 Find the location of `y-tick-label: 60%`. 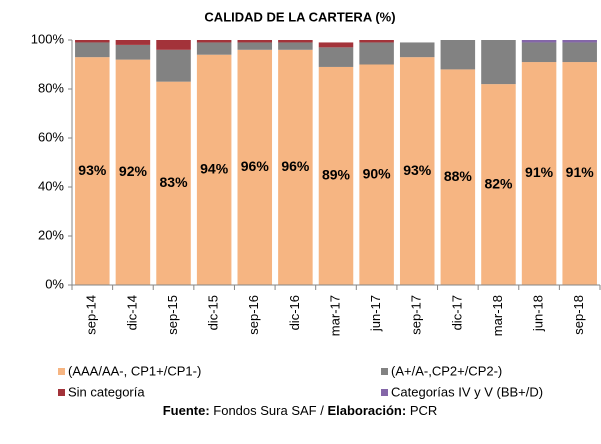

y-tick-label: 60% is located at coordinates (51, 136).